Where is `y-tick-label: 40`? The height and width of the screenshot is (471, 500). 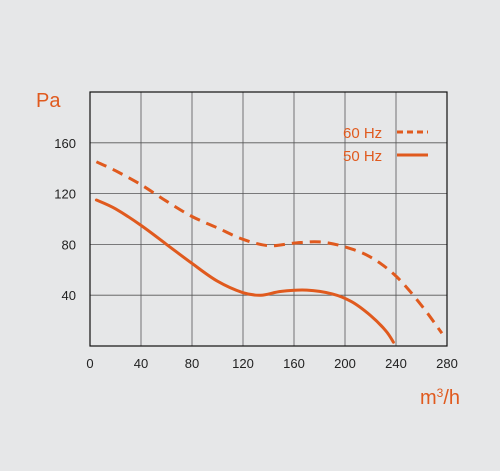
y-tick-label: 40 is located at coordinates (69, 295).